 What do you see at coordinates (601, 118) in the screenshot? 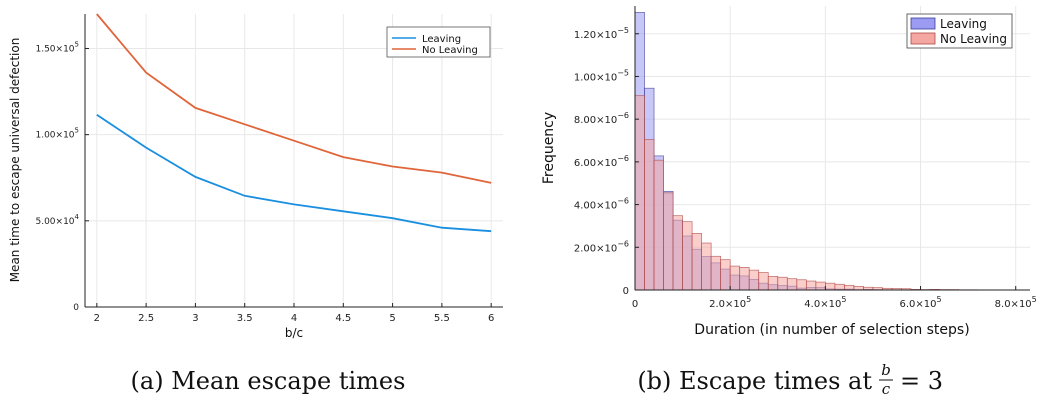
I see `panel-b-y-tick-label: 8.00×10⁻⁶` at bounding box center [601, 118].